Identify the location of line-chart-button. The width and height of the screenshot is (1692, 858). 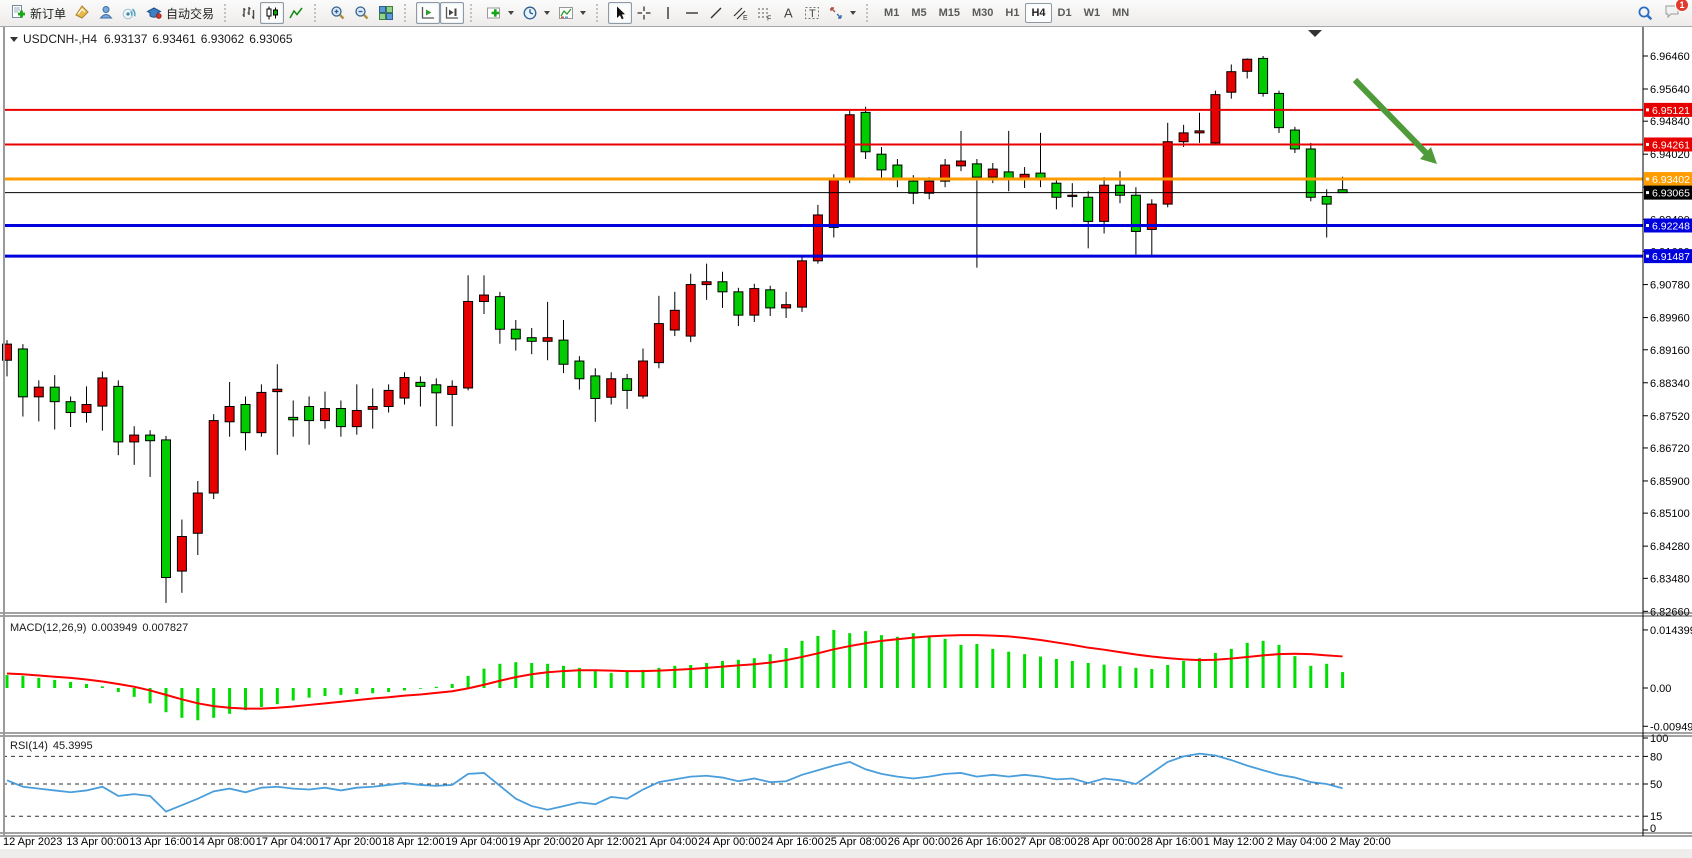
(296, 13).